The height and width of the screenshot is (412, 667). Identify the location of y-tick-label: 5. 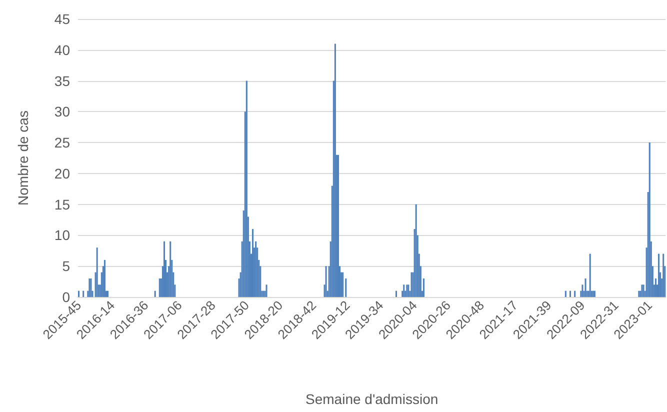
(66, 266).